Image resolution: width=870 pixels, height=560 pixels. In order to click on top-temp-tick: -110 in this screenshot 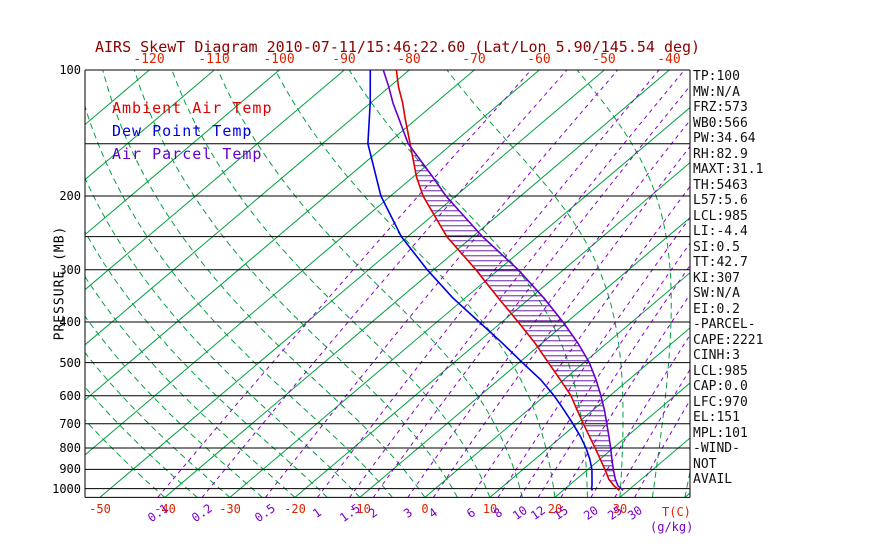, I will do `click(214, 59)`.